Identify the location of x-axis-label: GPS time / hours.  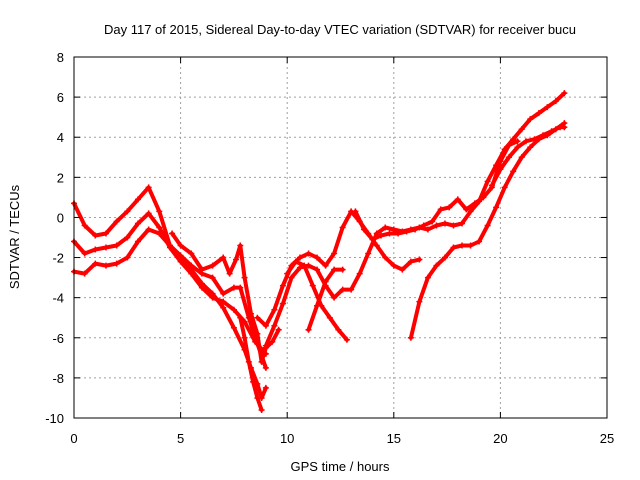
(340, 466).